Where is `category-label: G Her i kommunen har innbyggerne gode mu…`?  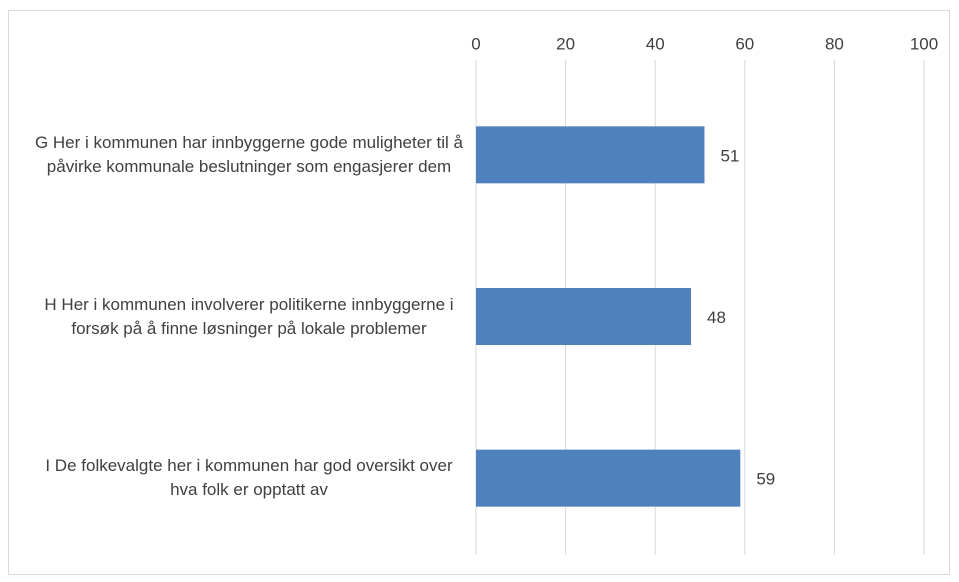
category-label: G Her i kommunen har innbyggerne gode mu… is located at coordinates (249, 154).